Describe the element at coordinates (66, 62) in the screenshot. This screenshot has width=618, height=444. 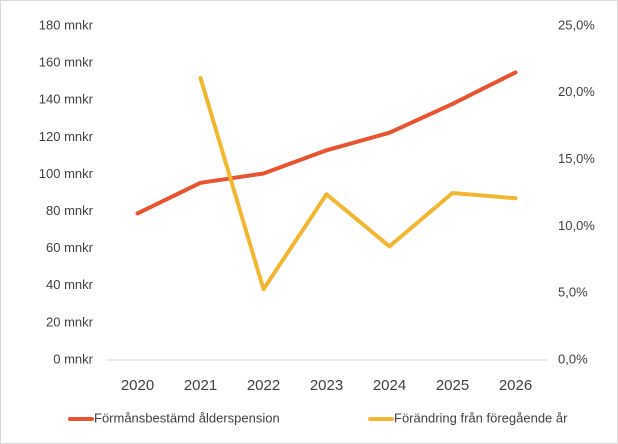
I see `y-tick-label: 160 mnkr` at that location.